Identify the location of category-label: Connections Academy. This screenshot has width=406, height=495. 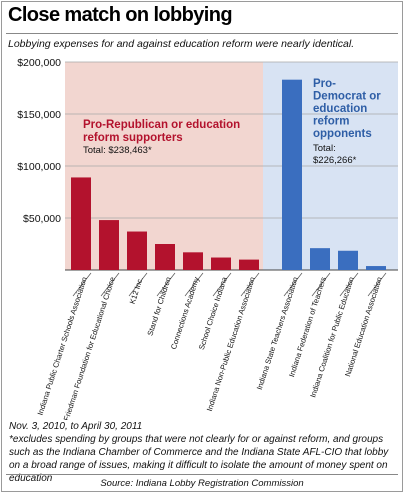
(185, 313).